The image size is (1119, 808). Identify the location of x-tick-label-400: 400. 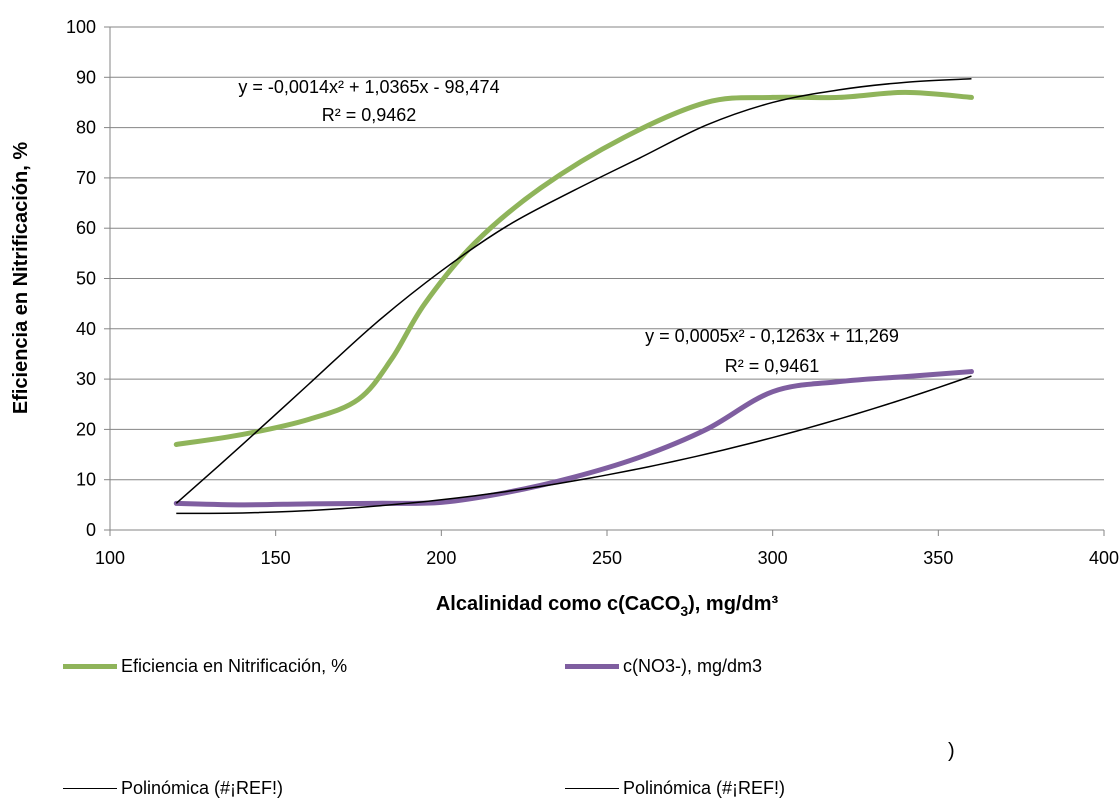
(1104, 558).